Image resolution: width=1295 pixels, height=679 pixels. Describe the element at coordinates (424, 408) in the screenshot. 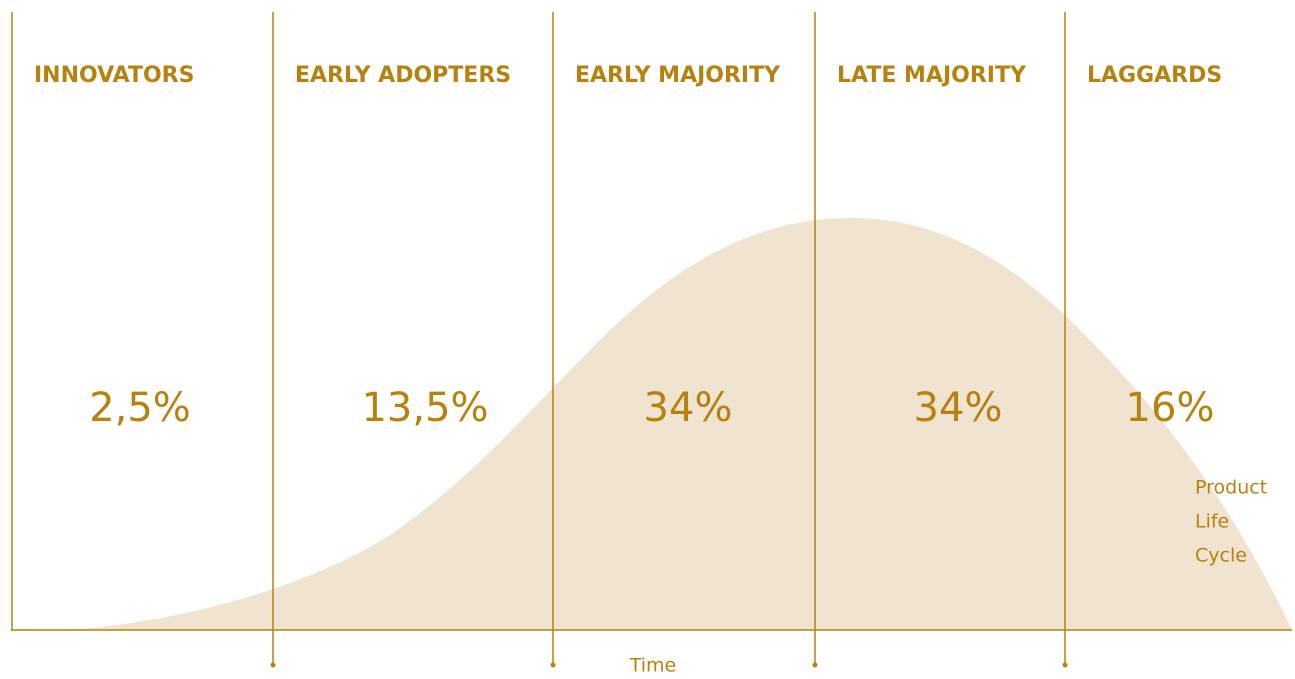

I see `segment-share: 13,5%` at that location.